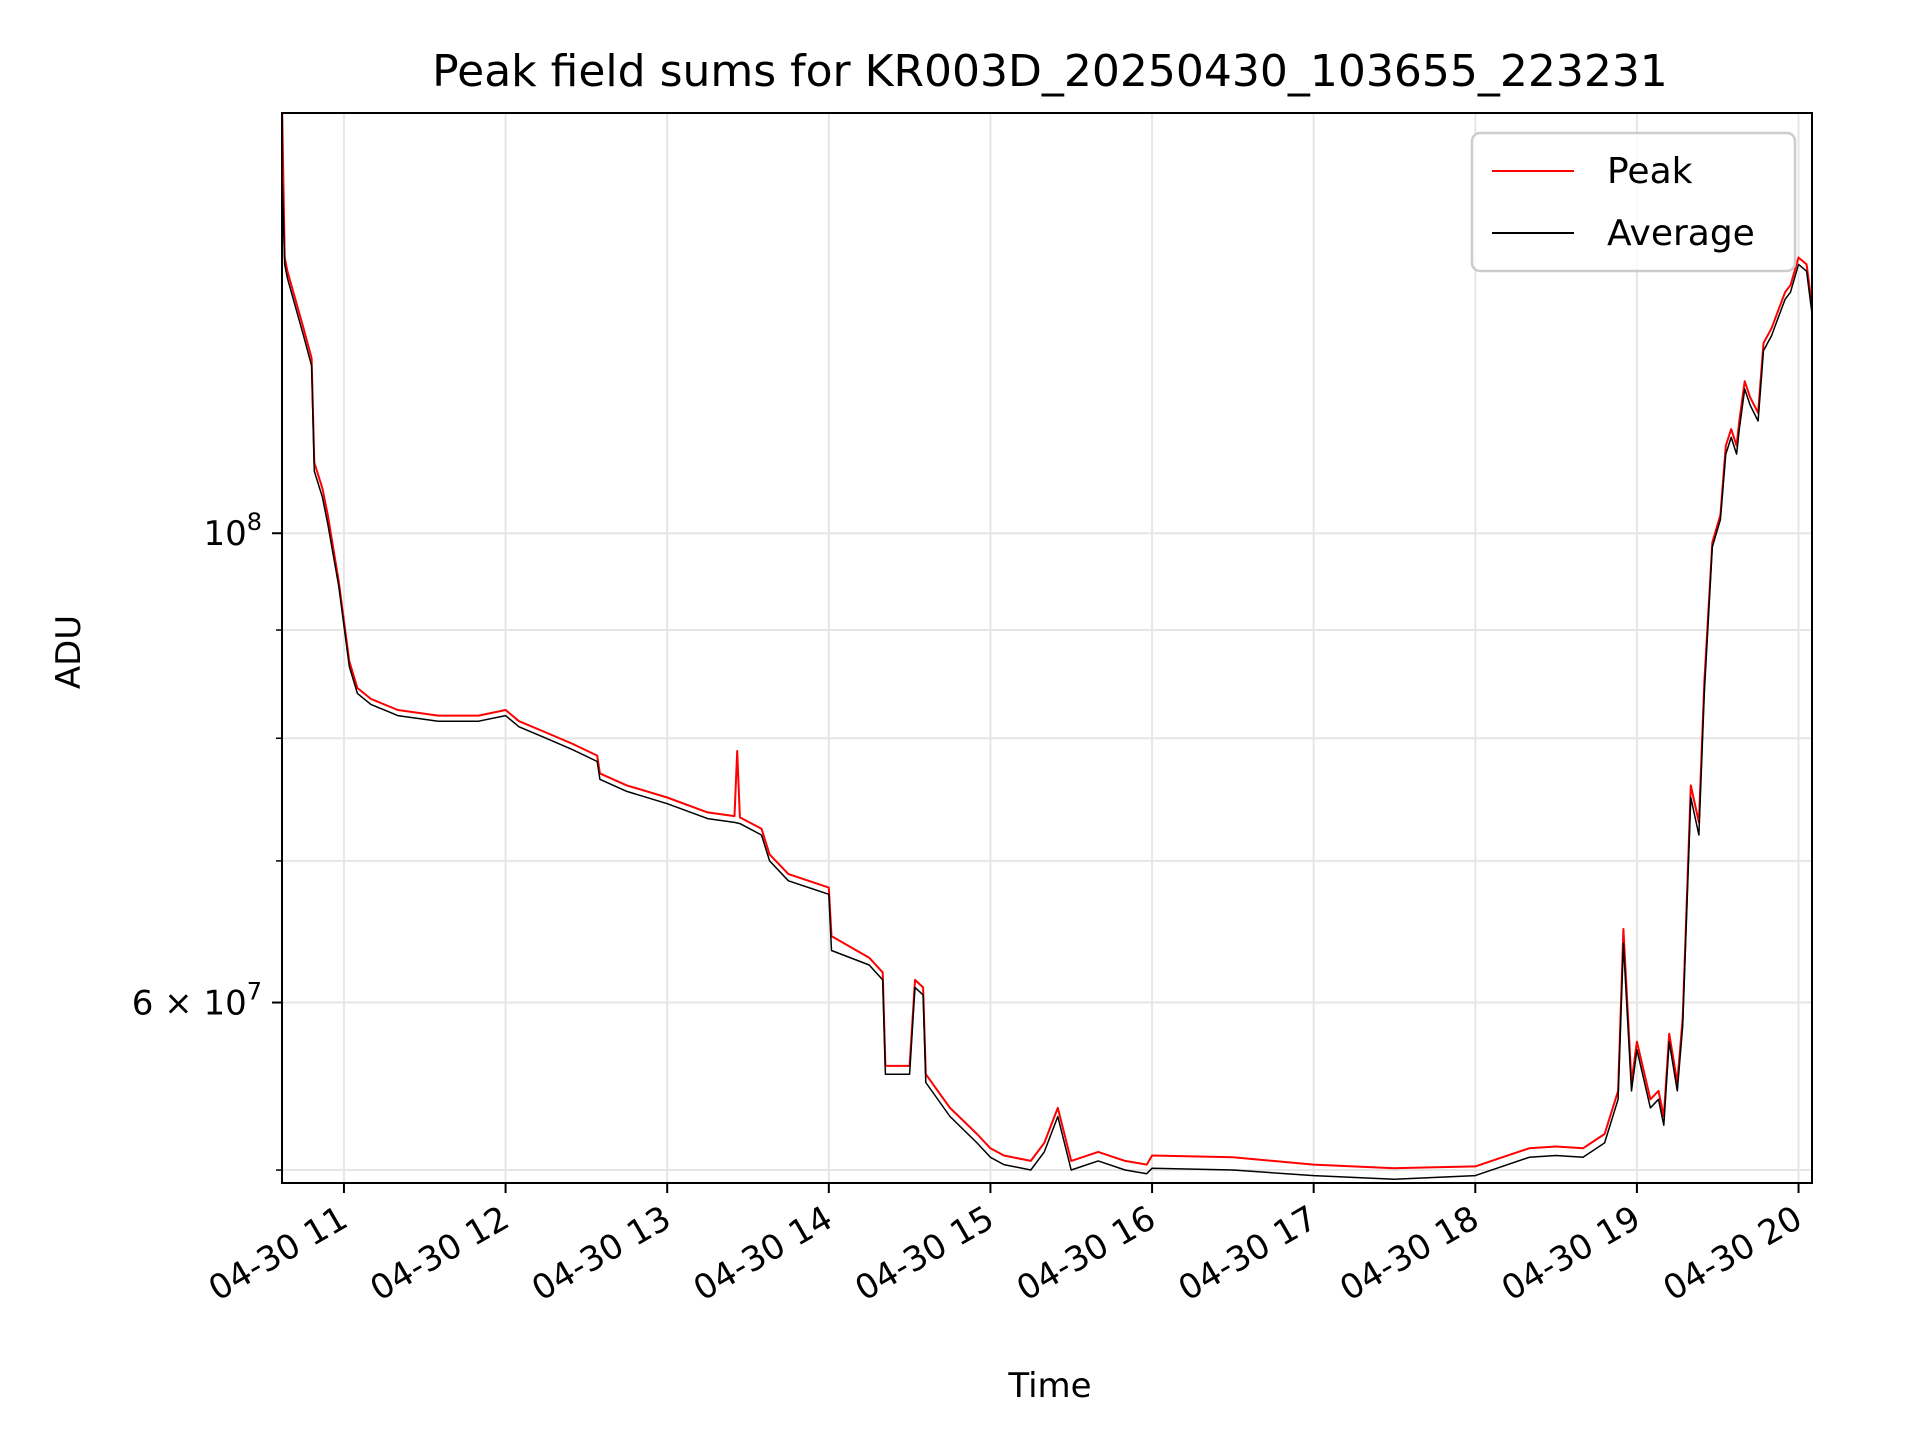 The width and height of the screenshot is (1920, 1440). What do you see at coordinates (197, 1001) in the screenshot?
I see `y-tick-label: 6 × 107` at bounding box center [197, 1001].